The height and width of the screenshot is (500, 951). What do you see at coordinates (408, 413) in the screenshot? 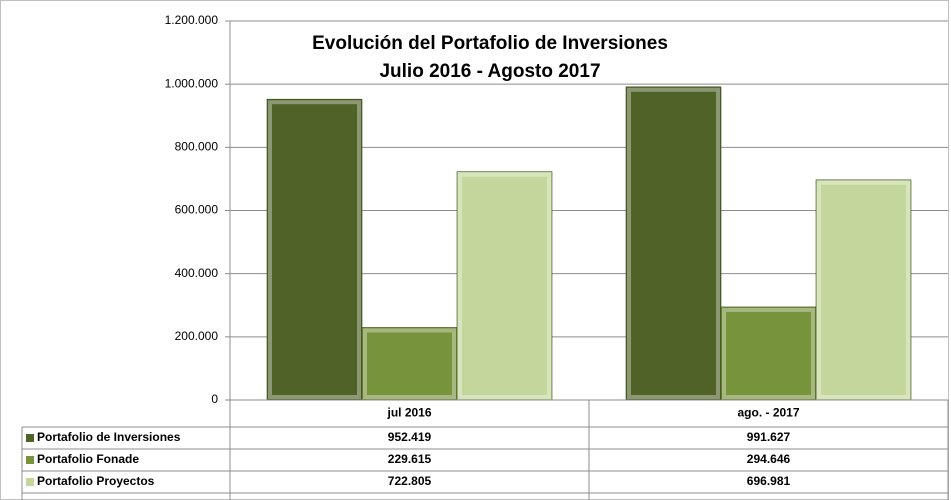
I see `x-tick-label: jul 2016` at bounding box center [408, 413].